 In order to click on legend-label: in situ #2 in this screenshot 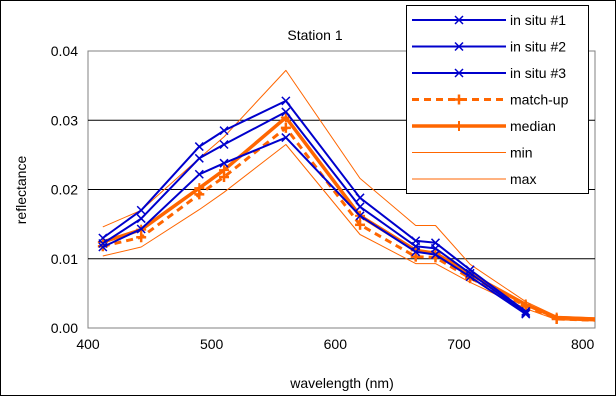, I will do `click(538, 47)`.